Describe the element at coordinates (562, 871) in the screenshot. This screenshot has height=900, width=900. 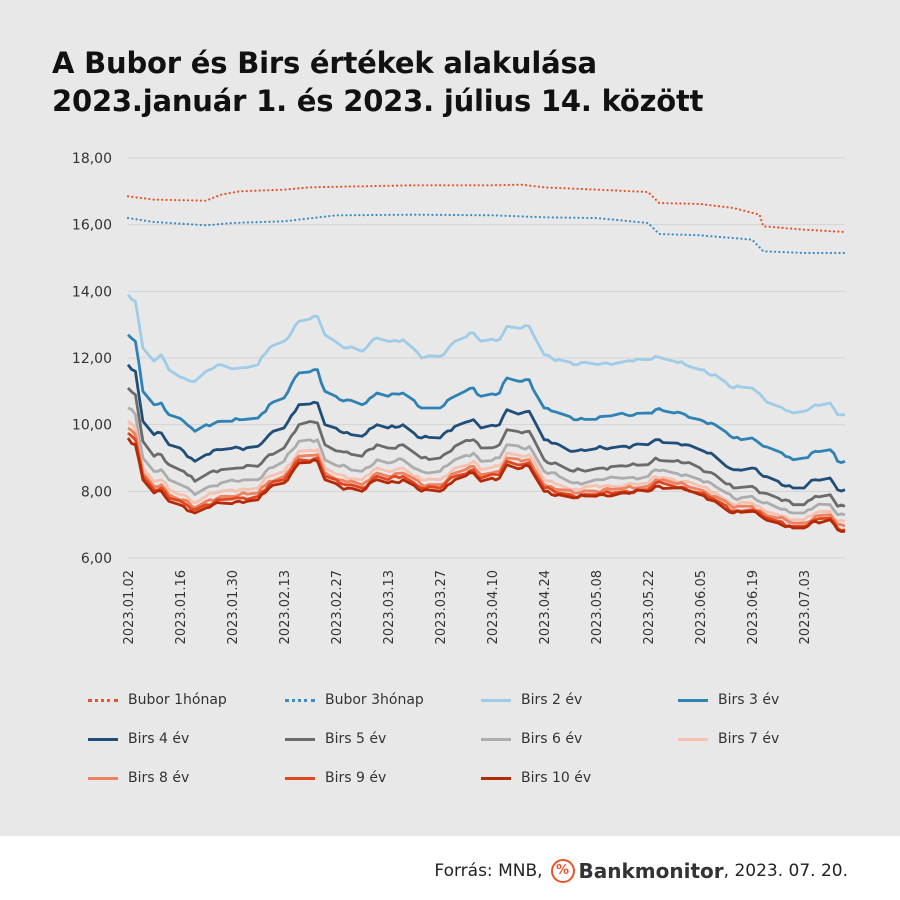
I see `bankmonitor-logo-icon: %` at that location.